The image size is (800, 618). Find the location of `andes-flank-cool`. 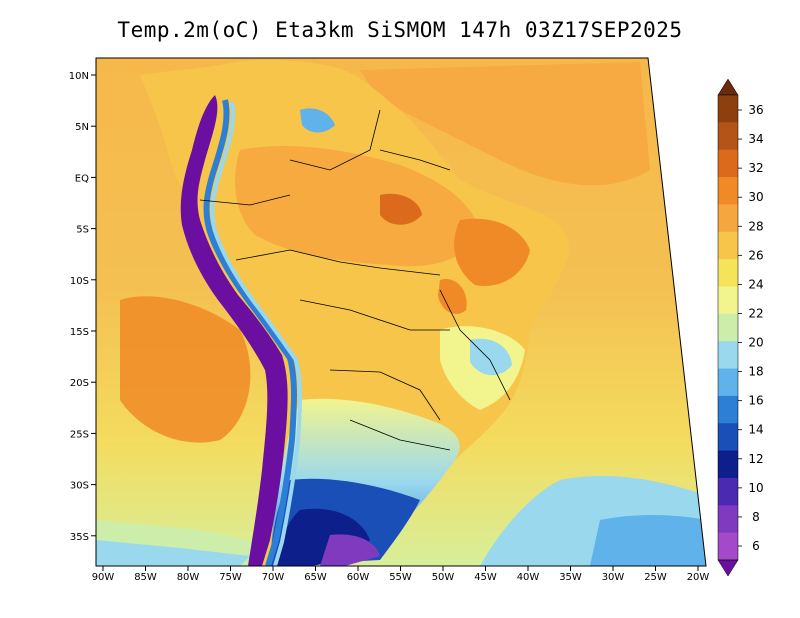

andes-flank-cool is located at coordinates (250, 332).